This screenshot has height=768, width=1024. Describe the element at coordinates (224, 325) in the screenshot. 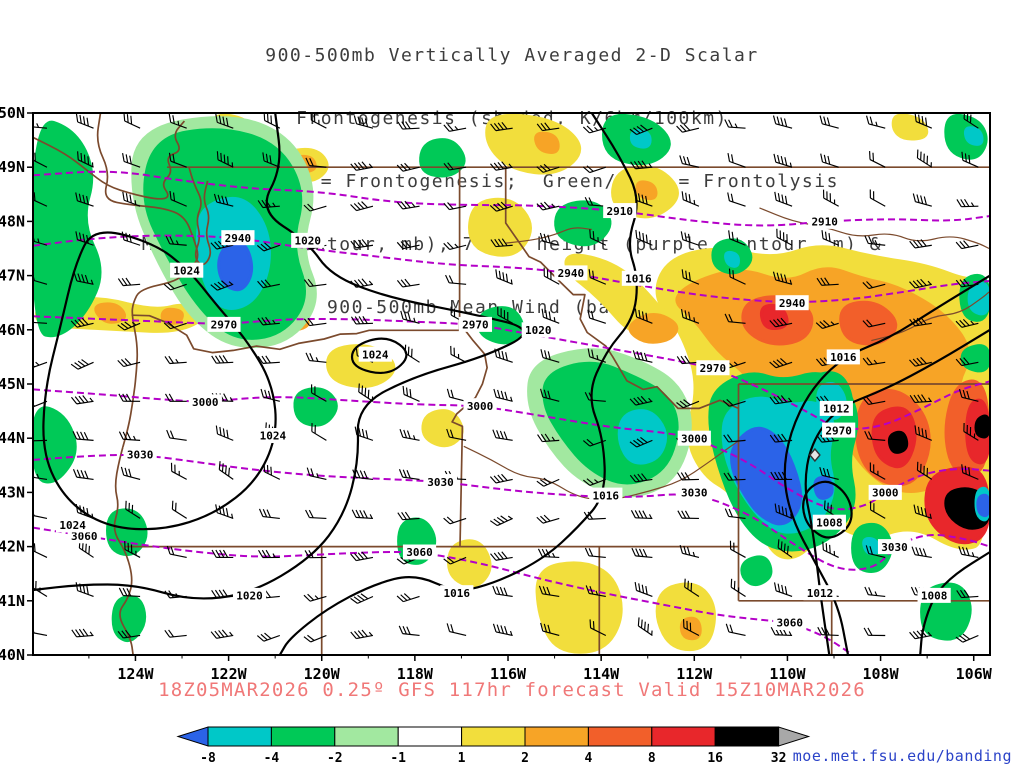

I see `height-contour-label: 2970` at that location.